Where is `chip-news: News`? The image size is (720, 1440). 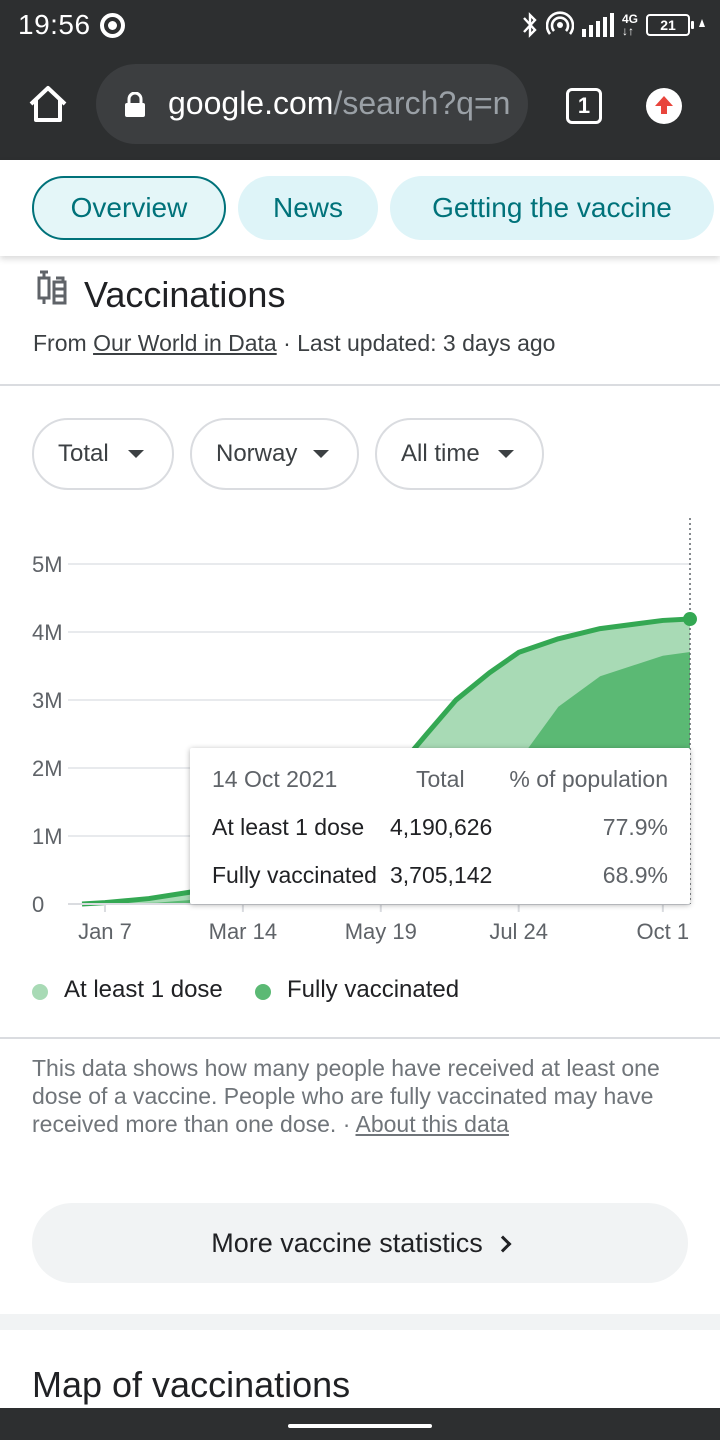 chip-news: News is located at coordinates (308, 208).